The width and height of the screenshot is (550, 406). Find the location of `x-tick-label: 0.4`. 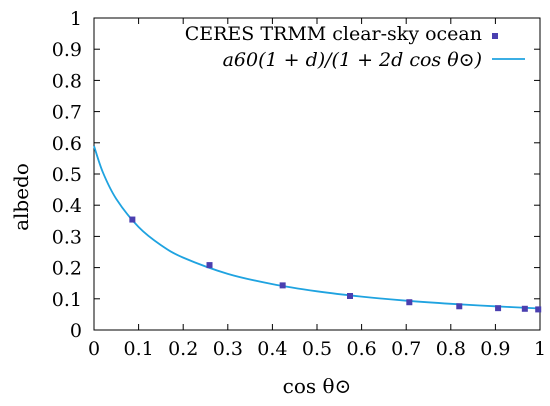

x-tick-label: 0.4 is located at coordinates (272, 349).